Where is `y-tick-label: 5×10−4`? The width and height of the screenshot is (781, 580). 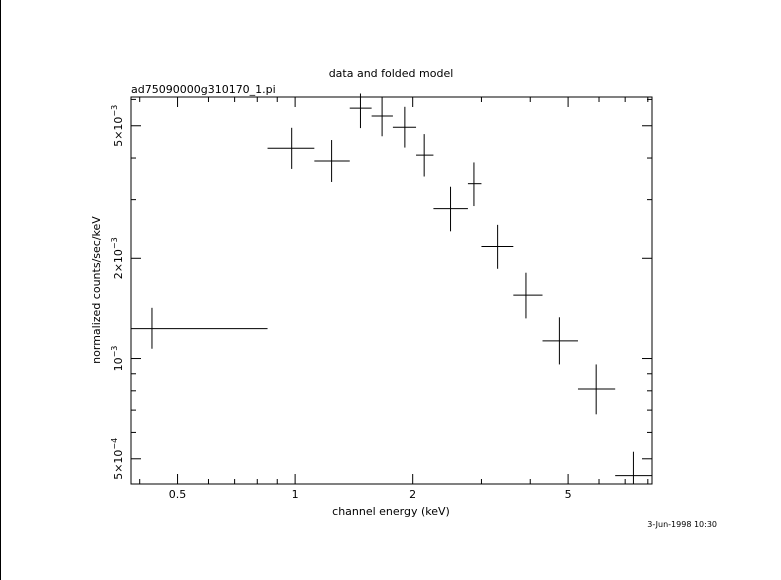 y-tick-label: 5×10−4 is located at coordinates (117, 459).